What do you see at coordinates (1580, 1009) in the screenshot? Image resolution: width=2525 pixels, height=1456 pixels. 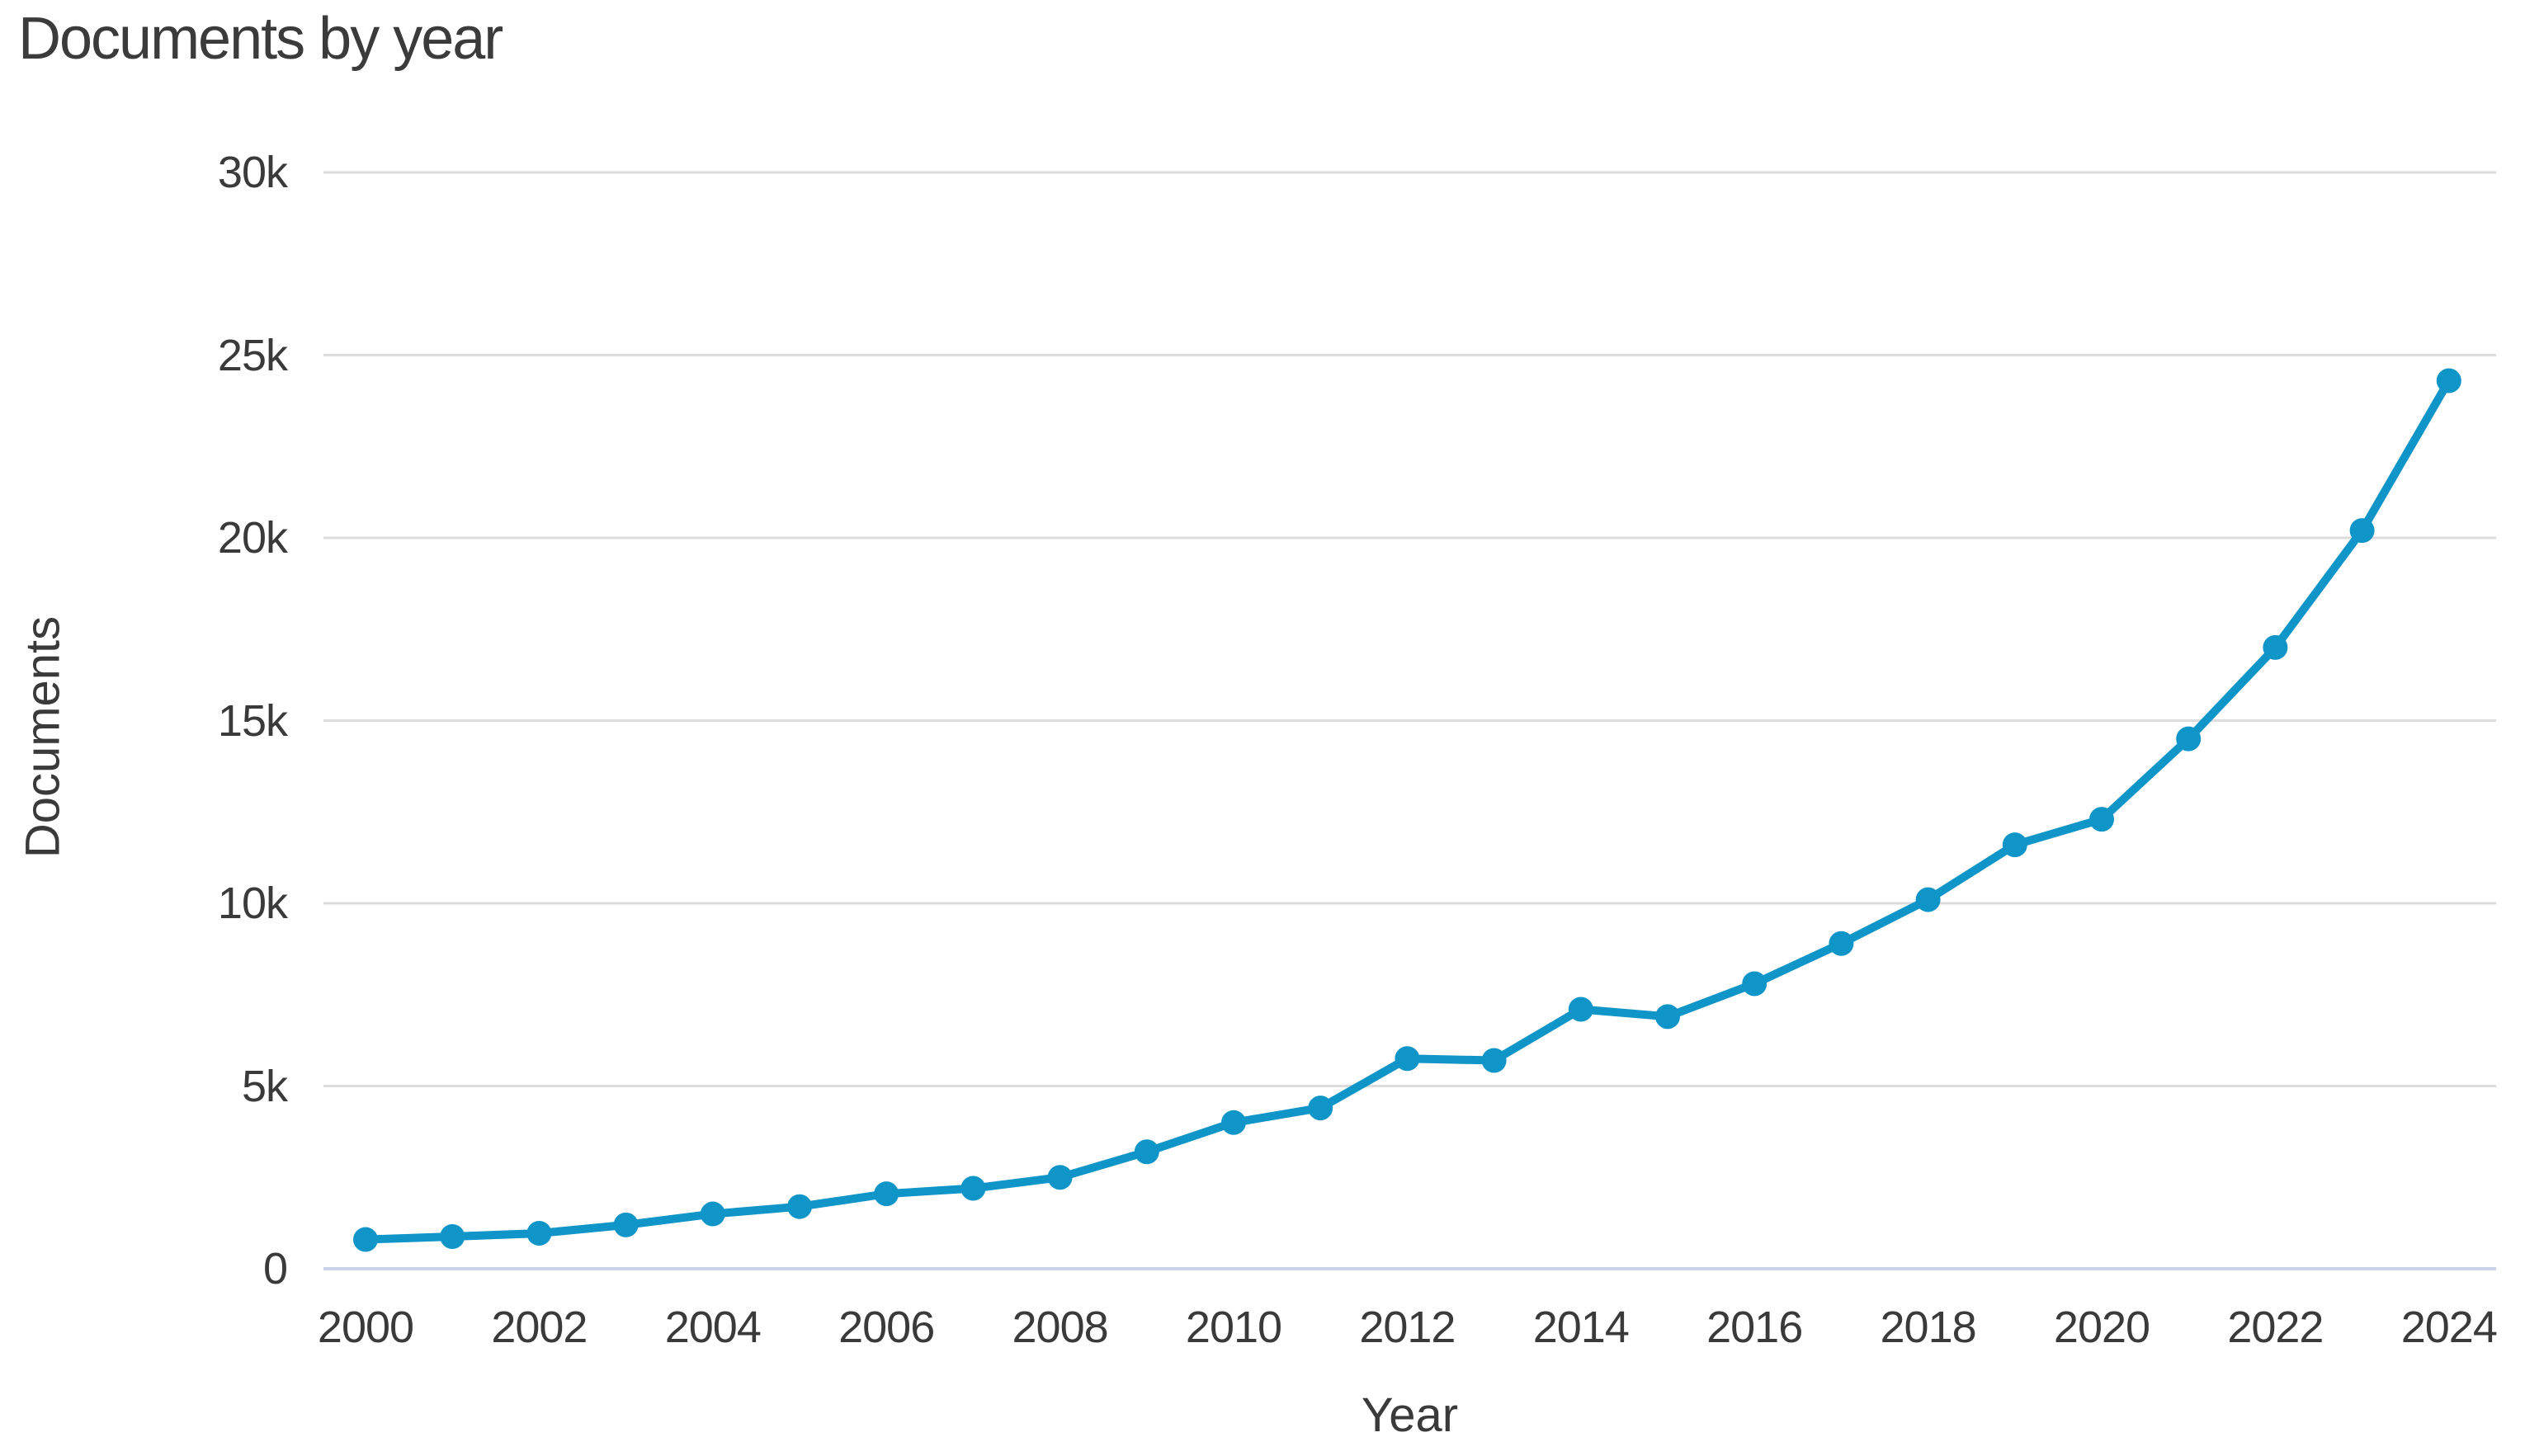 I see `data-point-2014` at bounding box center [1580, 1009].